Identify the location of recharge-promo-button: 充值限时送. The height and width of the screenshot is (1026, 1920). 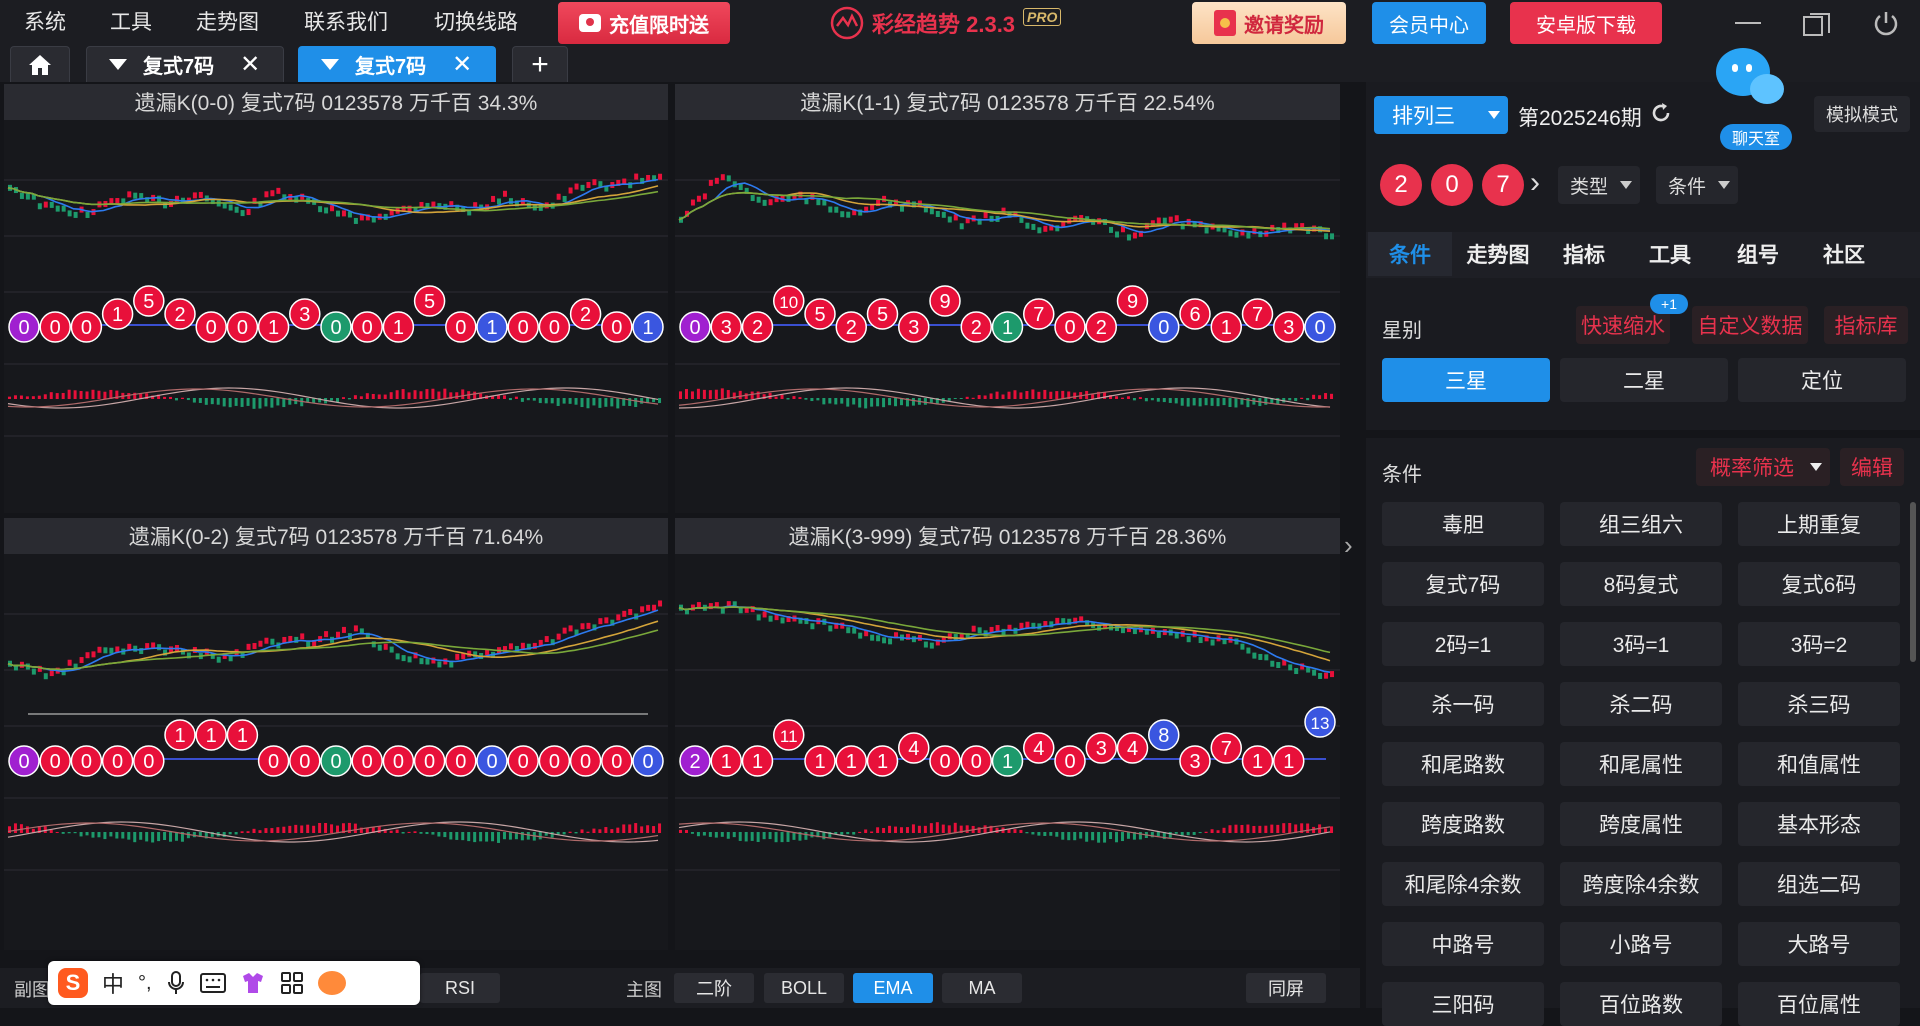
(644, 23).